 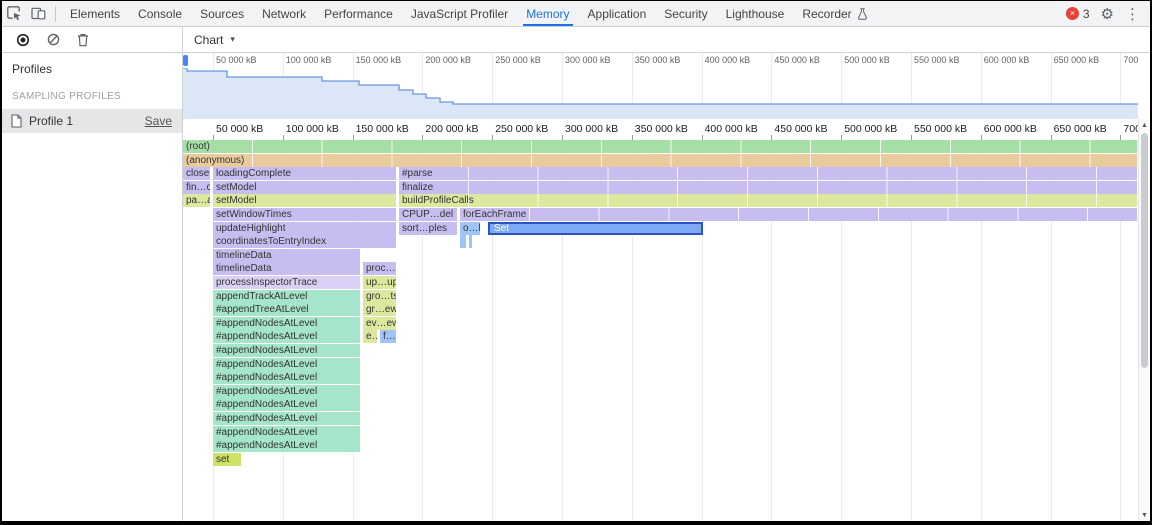 I want to click on flame-frame: (anonymous), so click(x=660, y=160).